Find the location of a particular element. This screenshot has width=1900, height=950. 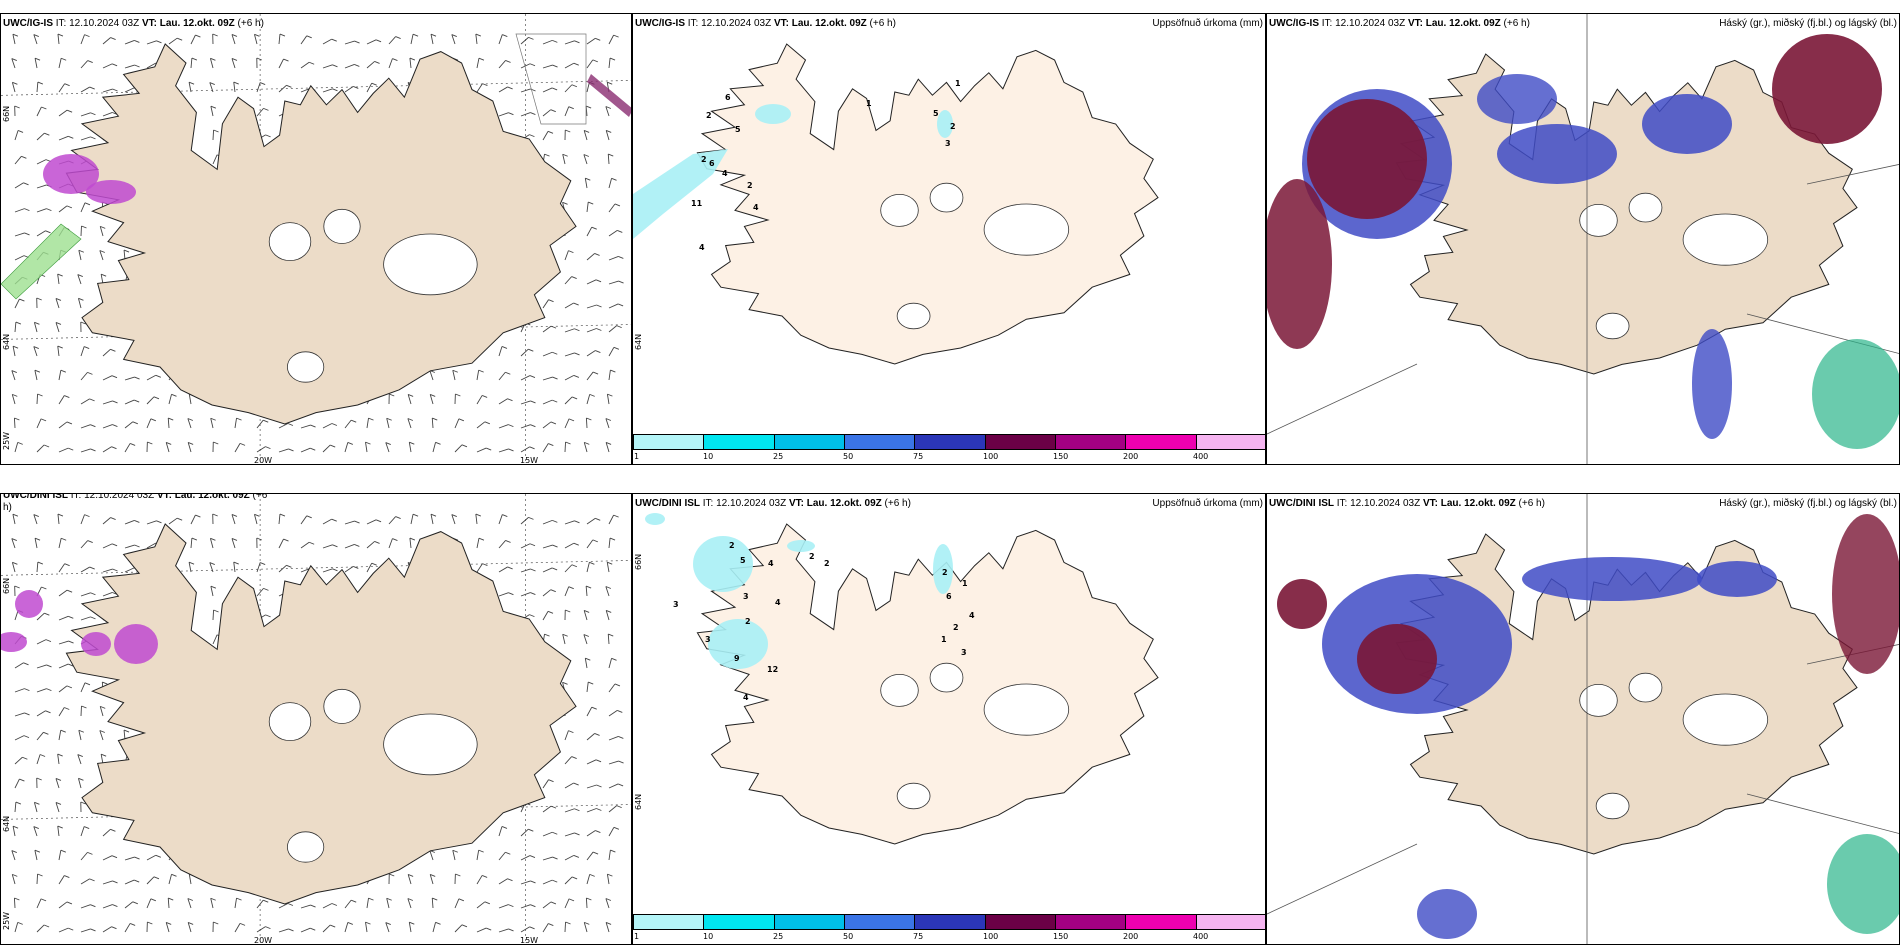

grid-line is located at coordinates (1342, 879).